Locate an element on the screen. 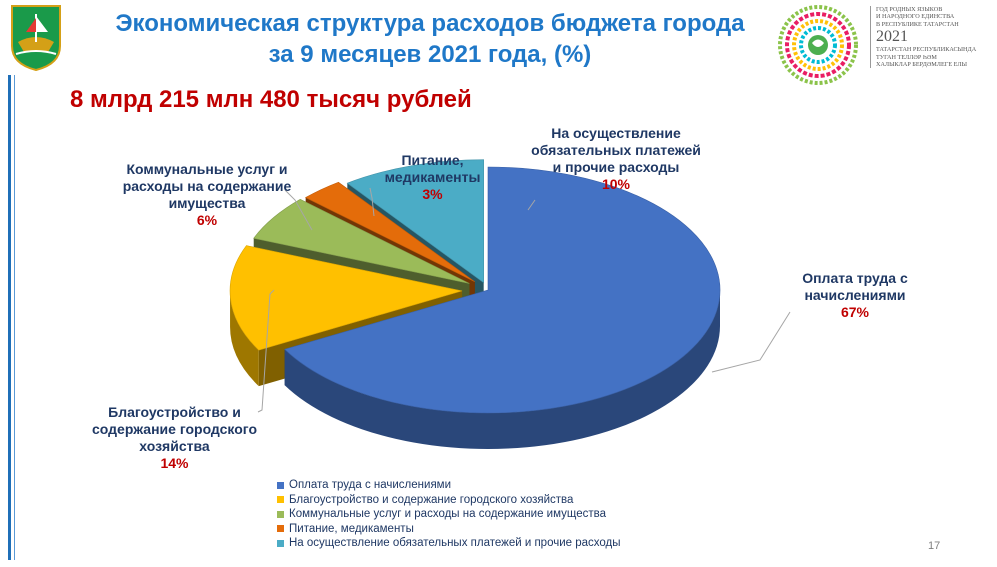 The width and height of the screenshot is (997, 567). leader-line-improvement is located at coordinates (266, 351).